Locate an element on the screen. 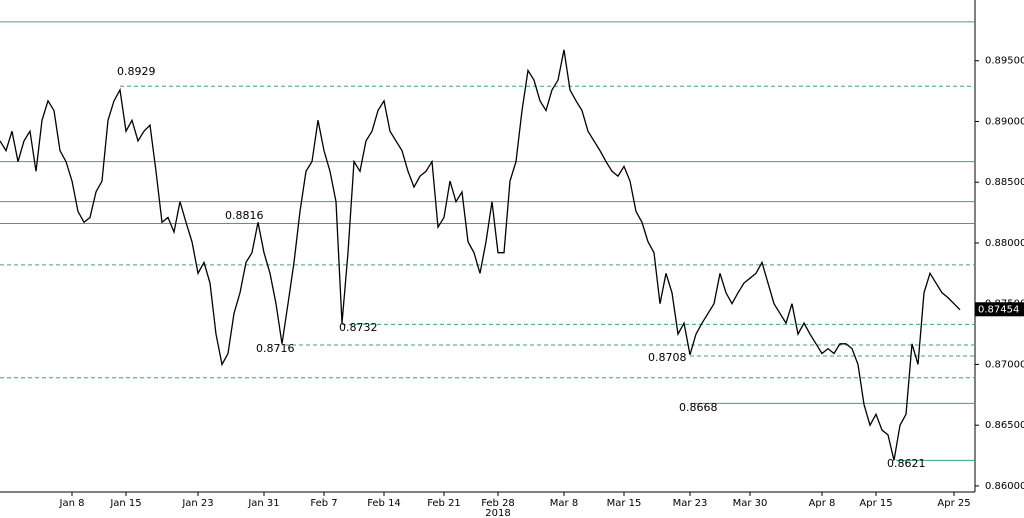 The image size is (1024, 518). y-tick-label: 0.86000 is located at coordinates (1004, 486).